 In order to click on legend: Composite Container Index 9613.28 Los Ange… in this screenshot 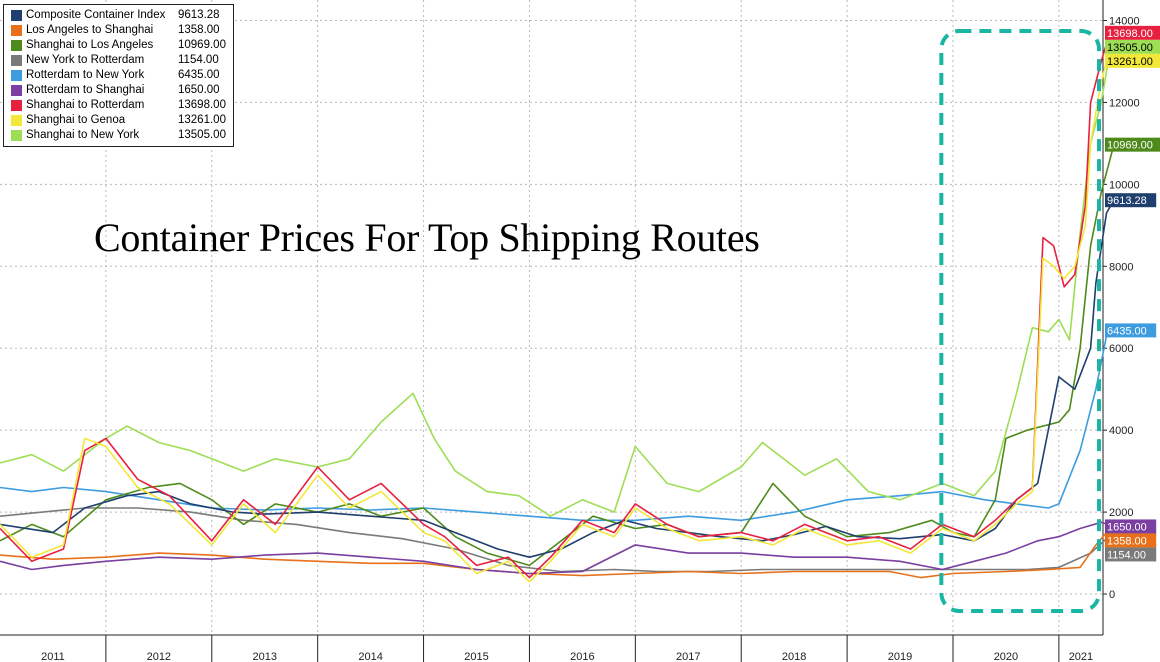, I will do `click(118, 75)`.